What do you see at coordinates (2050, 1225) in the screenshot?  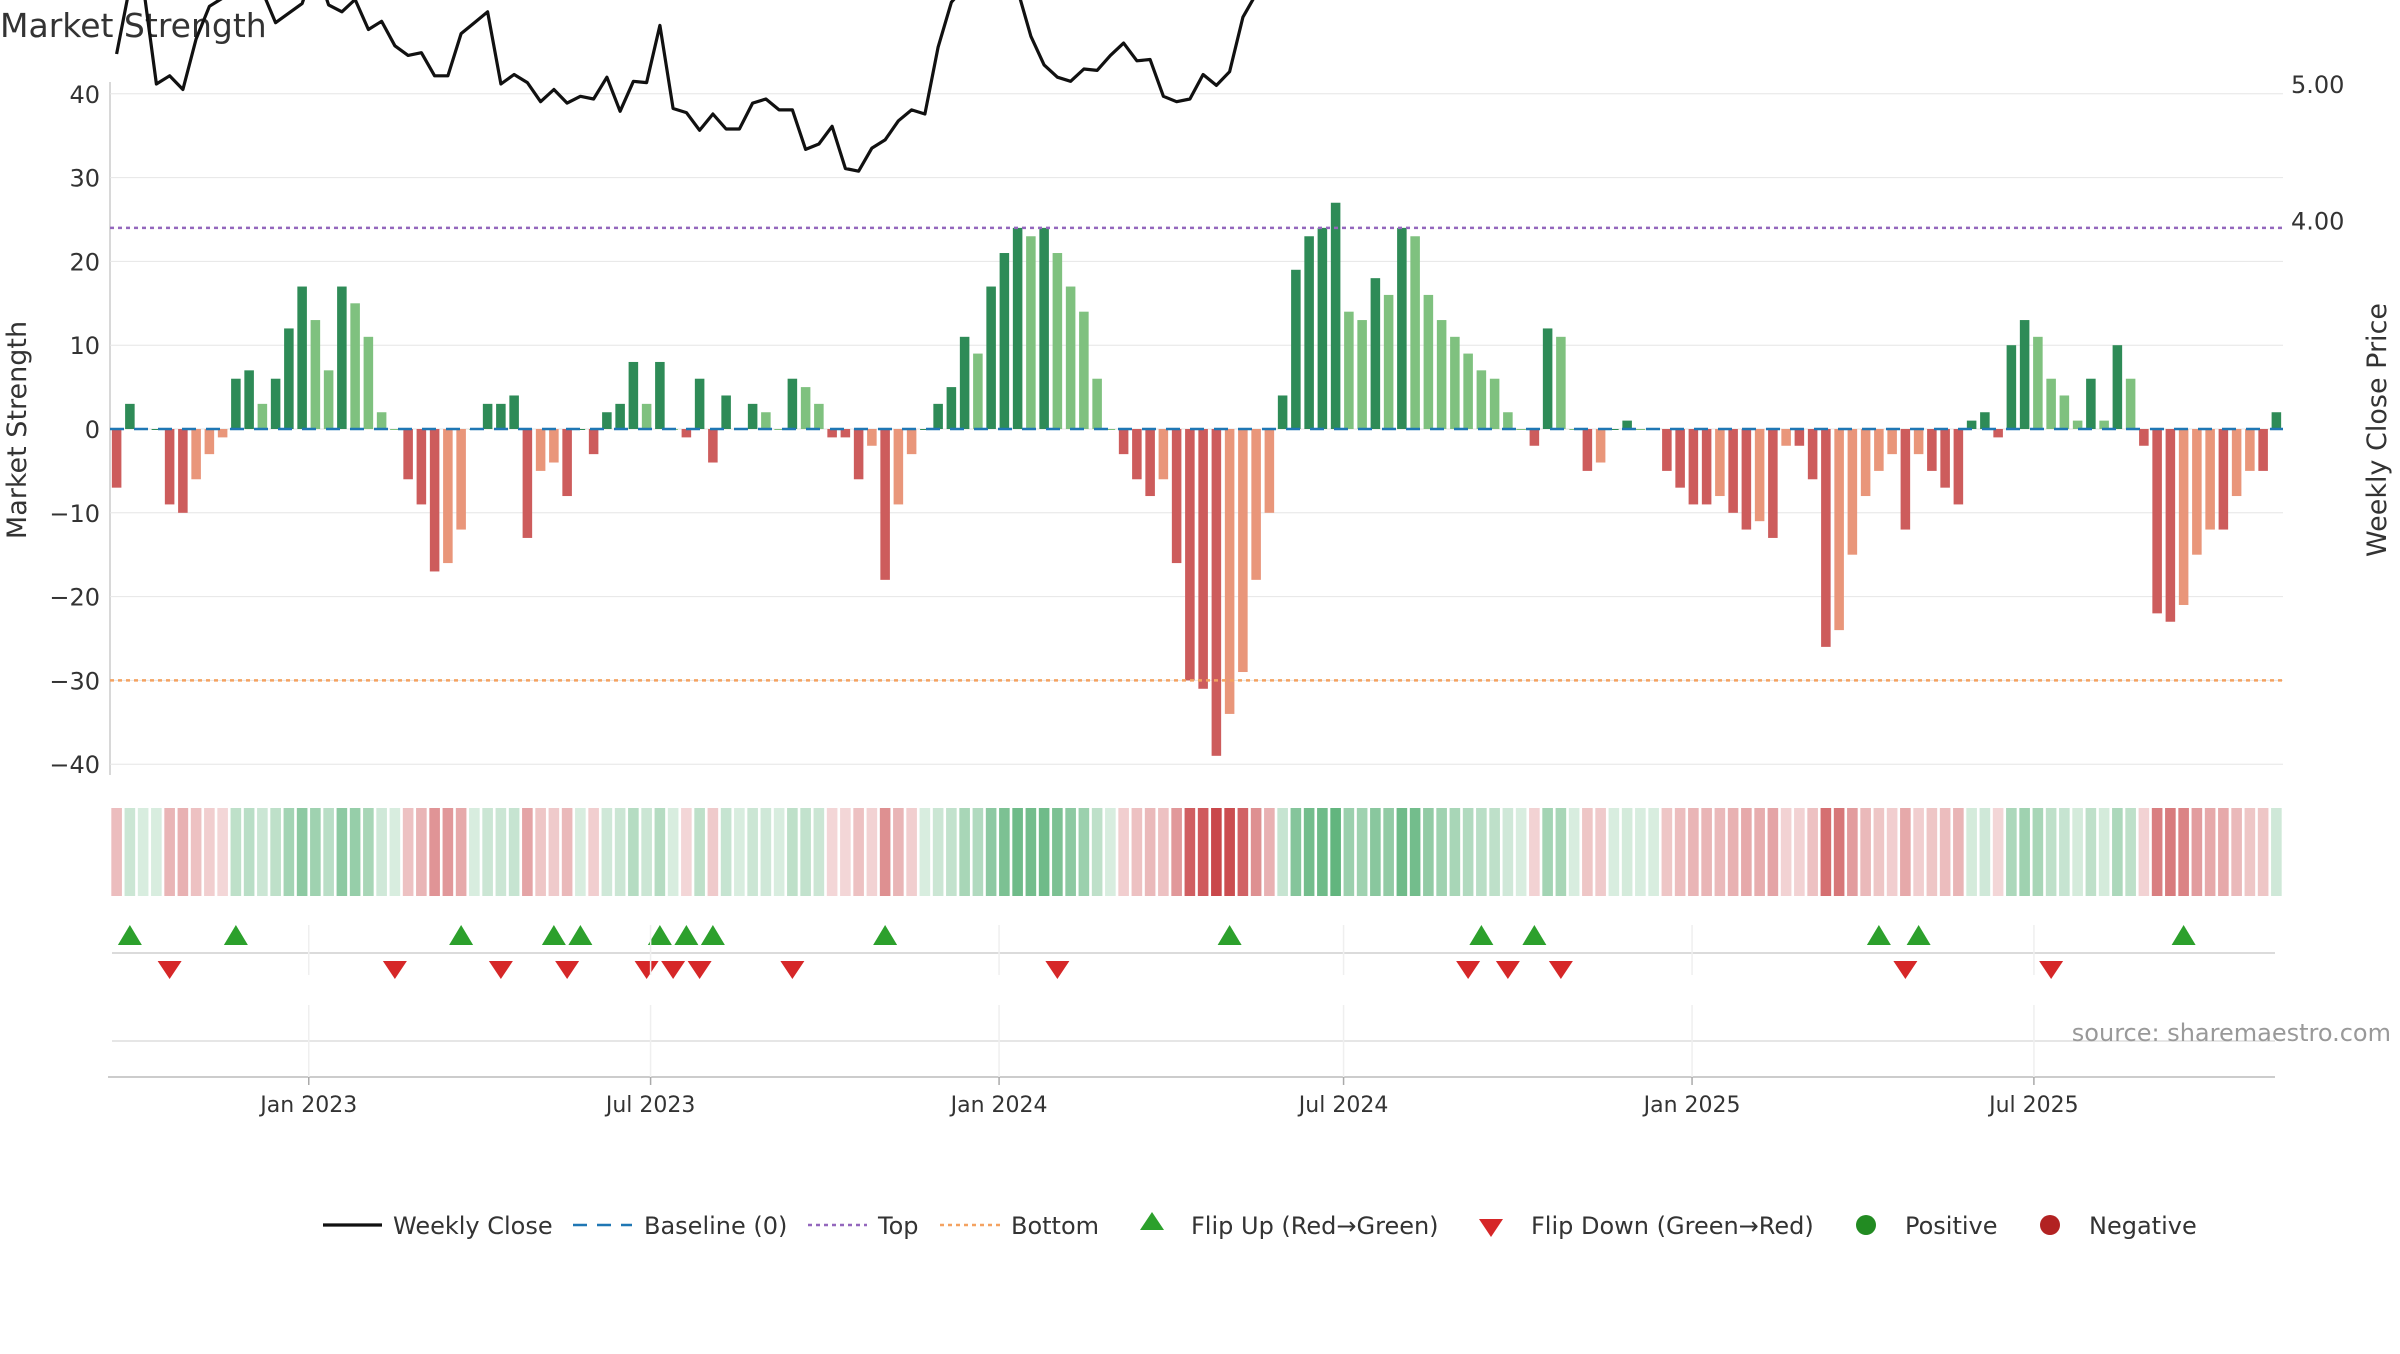 I see `legend-swatch-negative` at bounding box center [2050, 1225].